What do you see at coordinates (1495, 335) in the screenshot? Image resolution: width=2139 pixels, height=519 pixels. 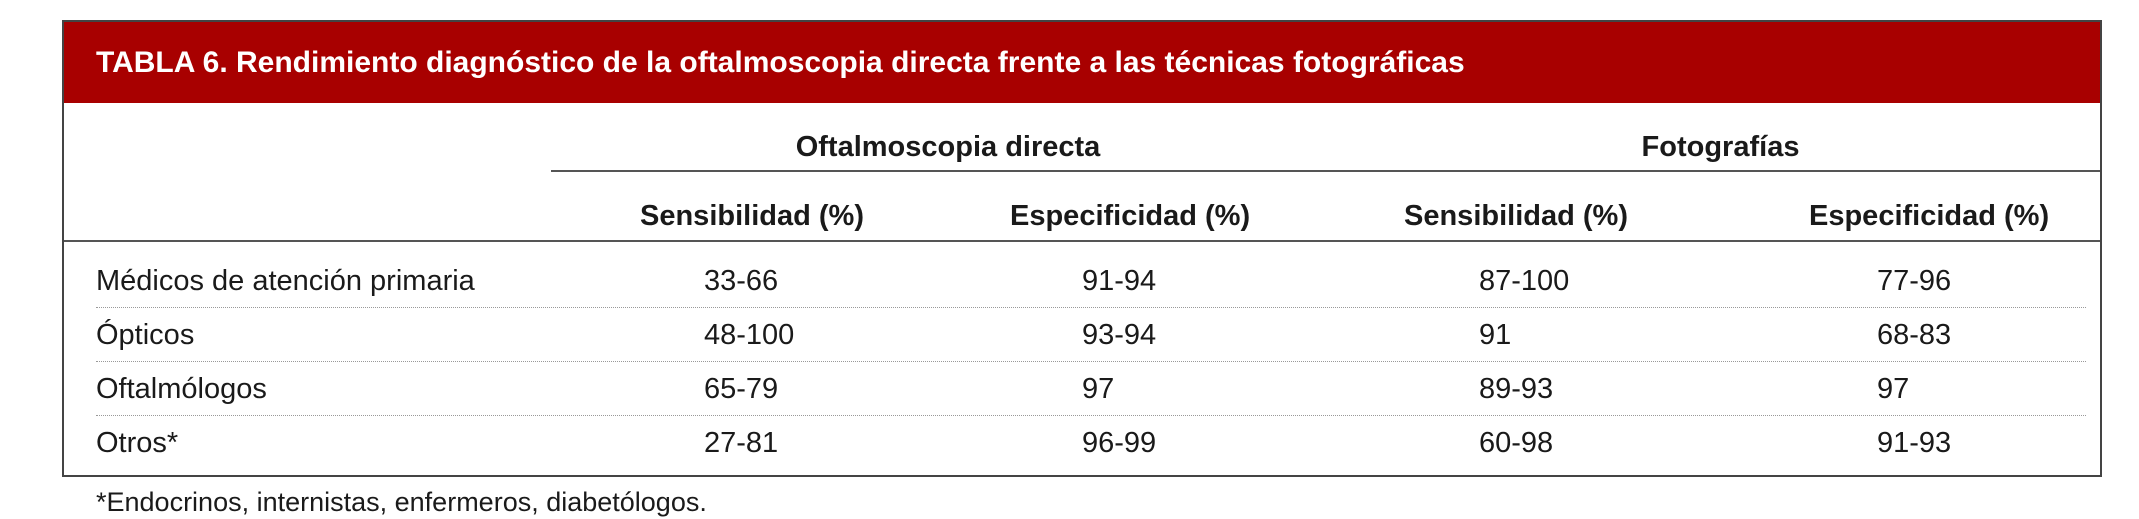 I see `table-cell: 91` at bounding box center [1495, 335].